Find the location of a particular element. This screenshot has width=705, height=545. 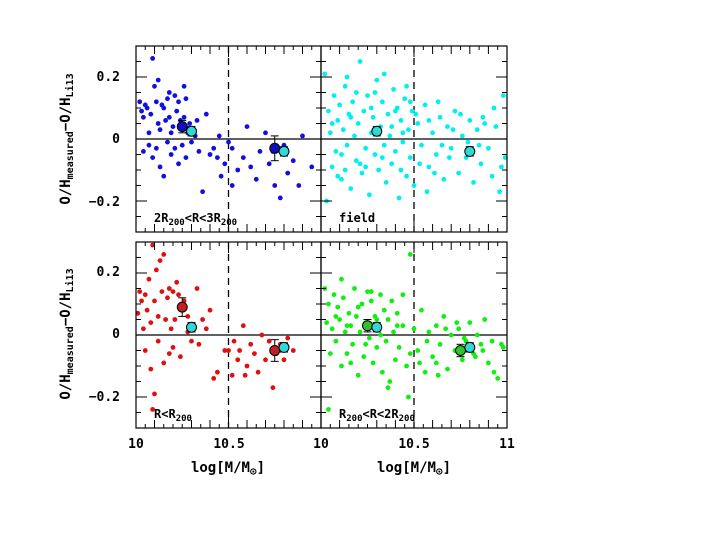

ylabel-top-sub2: Li13 is located at coordinates (70, 85).